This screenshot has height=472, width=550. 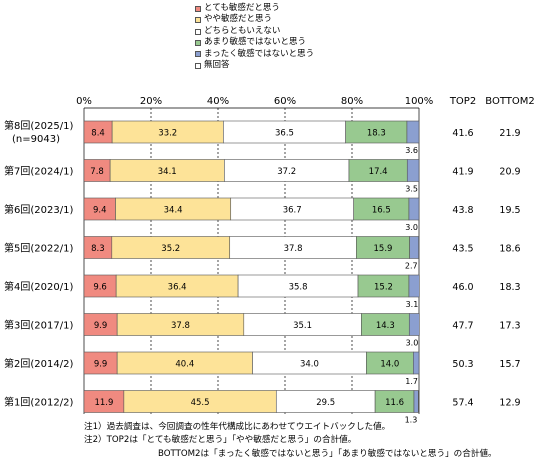 I want to click on footnote-1: 注1）過去調査は、今回調査の性年代構成比にあわせてウエイトバックした値。, so click(x=237, y=427).